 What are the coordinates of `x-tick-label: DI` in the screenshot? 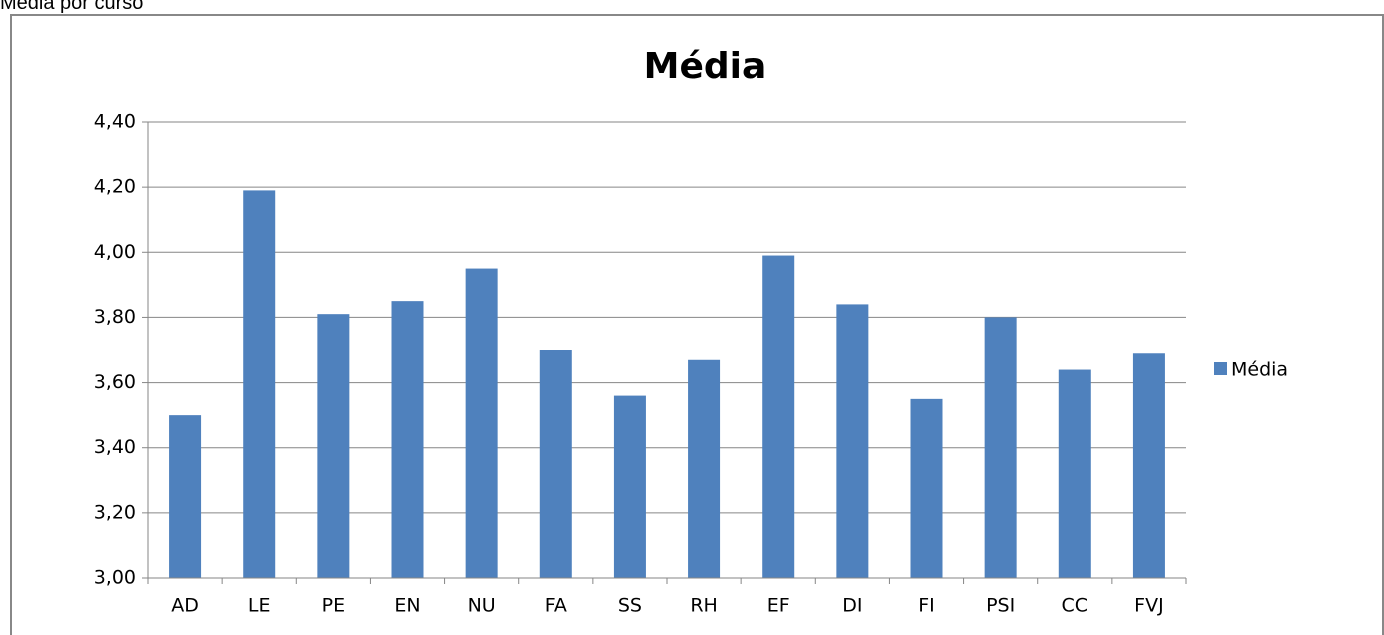 It's located at (852, 606).